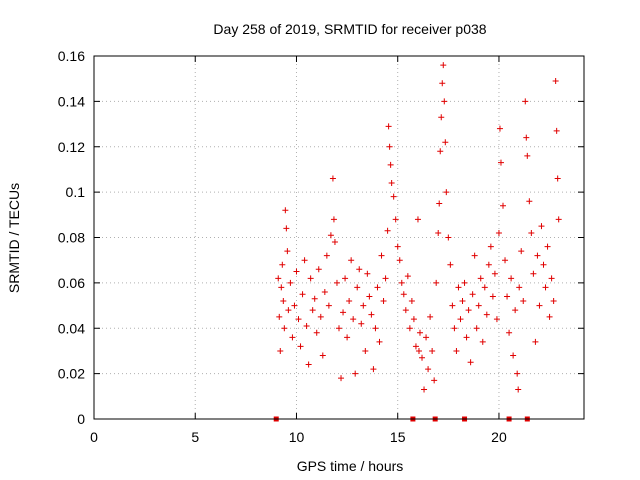 This screenshot has height=480, width=640. I want to click on x-tick-label: 0, so click(94, 437).